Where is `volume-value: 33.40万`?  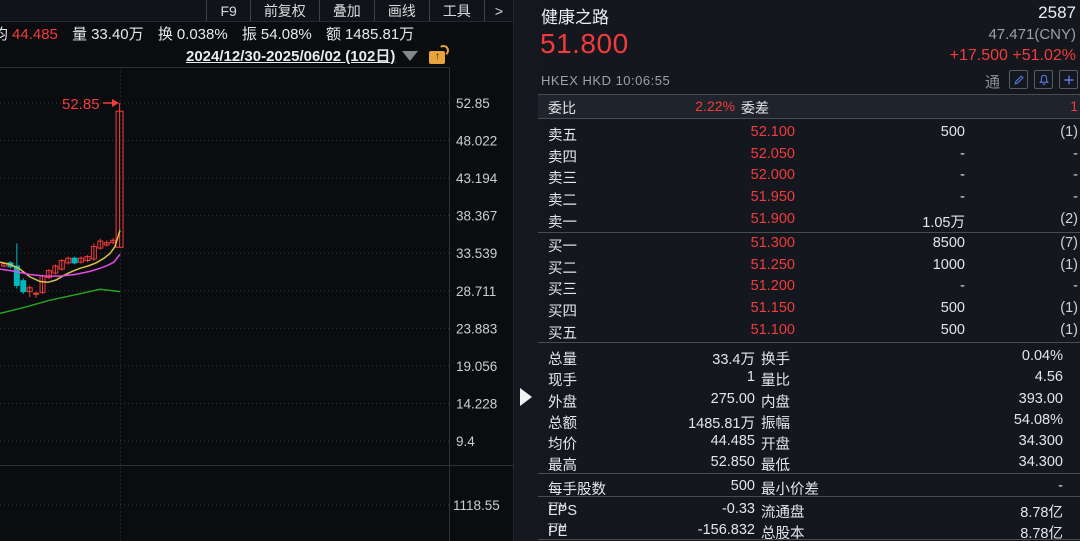
volume-value: 33.40万 is located at coordinates (117, 34).